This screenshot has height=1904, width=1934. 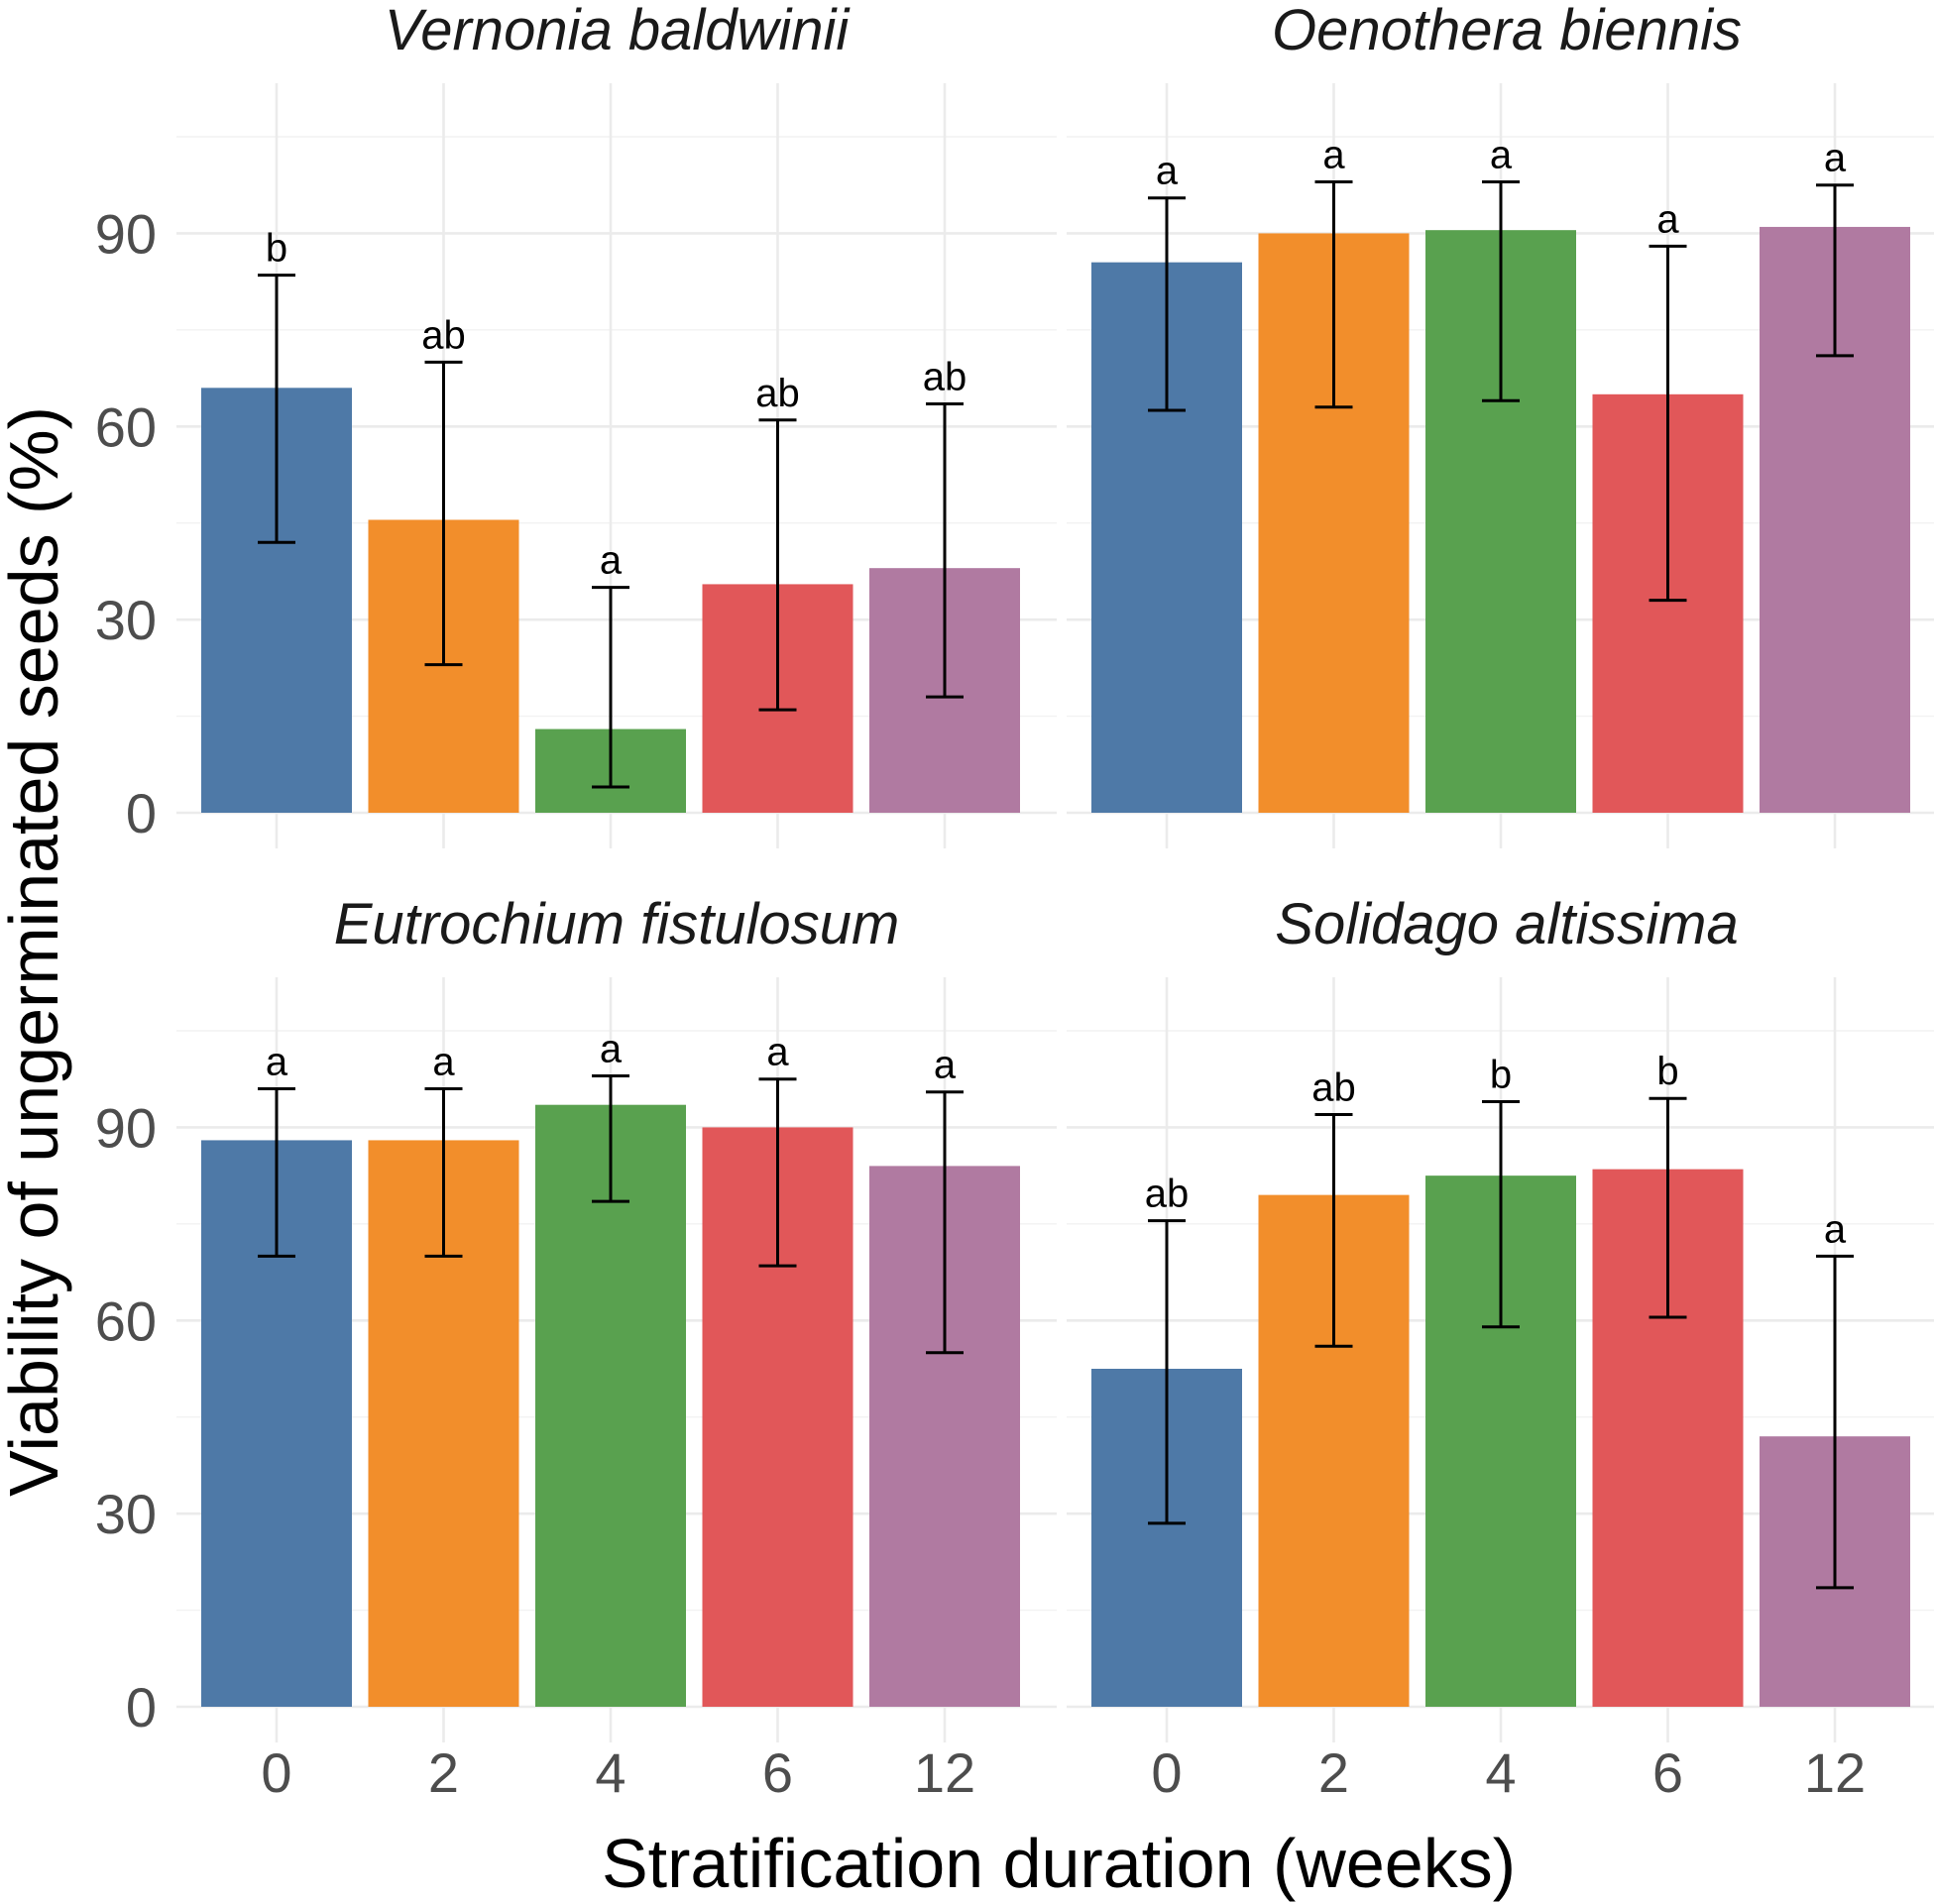 What do you see at coordinates (618, 31) in the screenshot?
I see `panel-title: Vernonia baldwinii` at bounding box center [618, 31].